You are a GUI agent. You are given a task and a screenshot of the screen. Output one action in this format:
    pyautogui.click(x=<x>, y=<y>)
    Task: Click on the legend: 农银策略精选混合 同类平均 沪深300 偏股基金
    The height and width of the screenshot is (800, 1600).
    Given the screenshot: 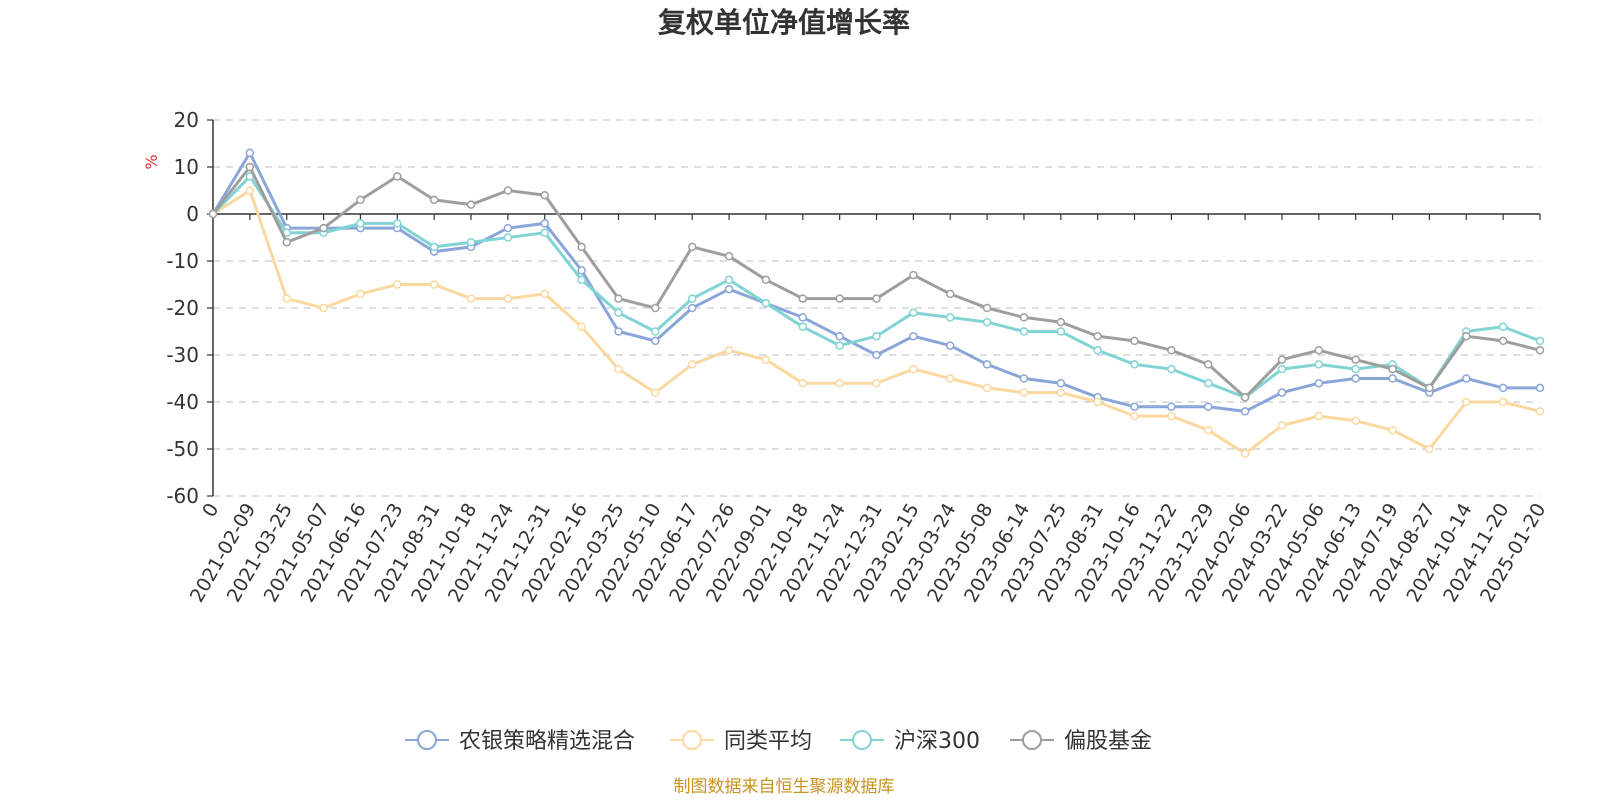 What is the action you would take?
    pyautogui.click(x=778, y=741)
    